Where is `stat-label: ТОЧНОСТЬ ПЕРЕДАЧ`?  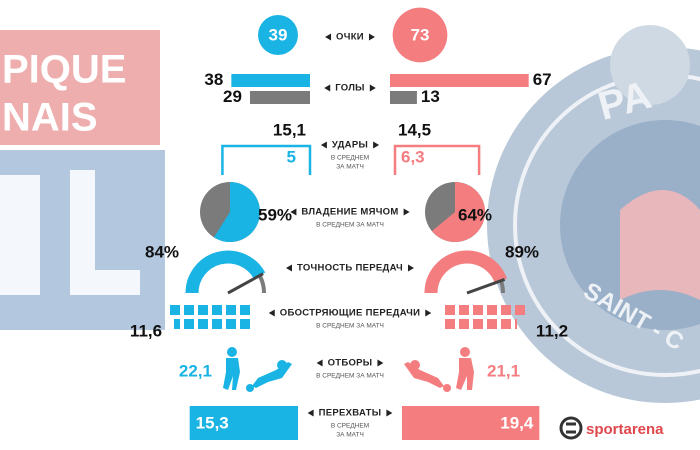 stat-label: ТОЧНОСТЬ ПЕРЕДАЧ is located at coordinates (350, 268).